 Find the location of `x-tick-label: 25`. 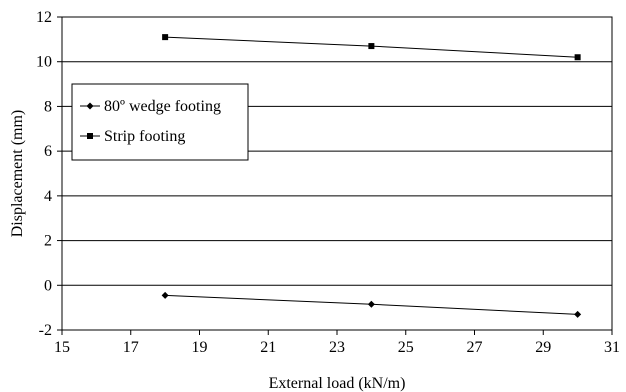

x-tick-label: 25 is located at coordinates (406, 347).